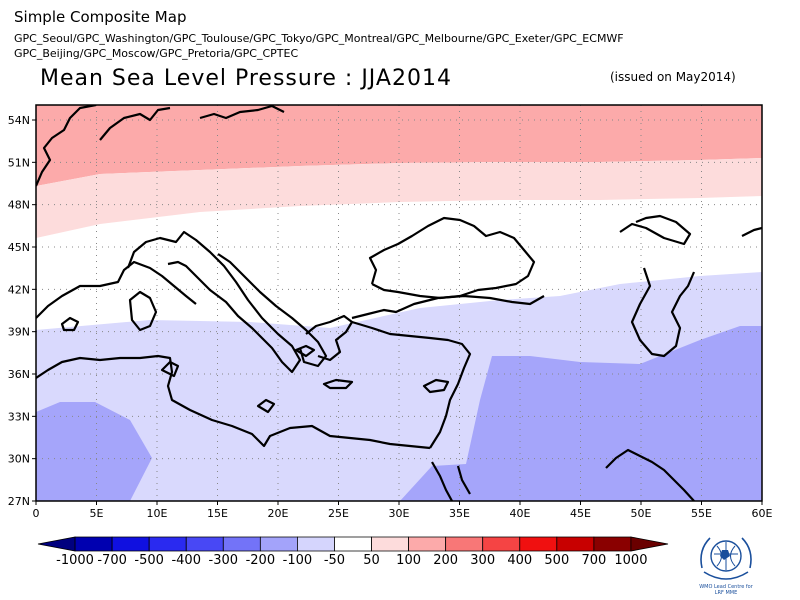 This screenshot has width=800, height=600. What do you see at coordinates (556, 560) in the screenshot?
I see `colorbar-label: 500` at bounding box center [556, 560].